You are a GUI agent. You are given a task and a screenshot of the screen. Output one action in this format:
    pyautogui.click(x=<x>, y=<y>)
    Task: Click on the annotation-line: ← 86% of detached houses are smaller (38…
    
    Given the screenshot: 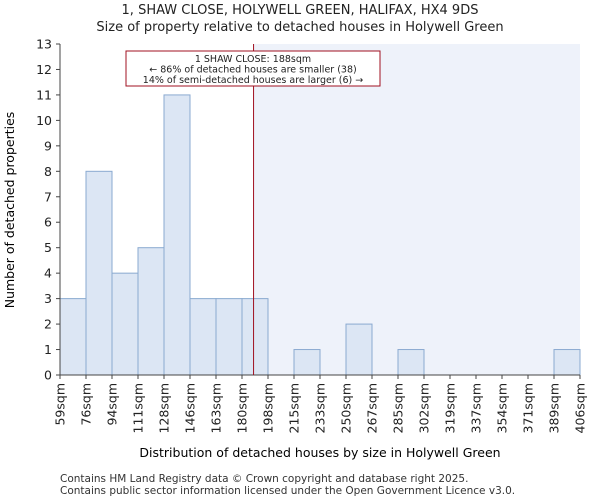 What is the action you would take?
    pyautogui.click(x=252, y=70)
    